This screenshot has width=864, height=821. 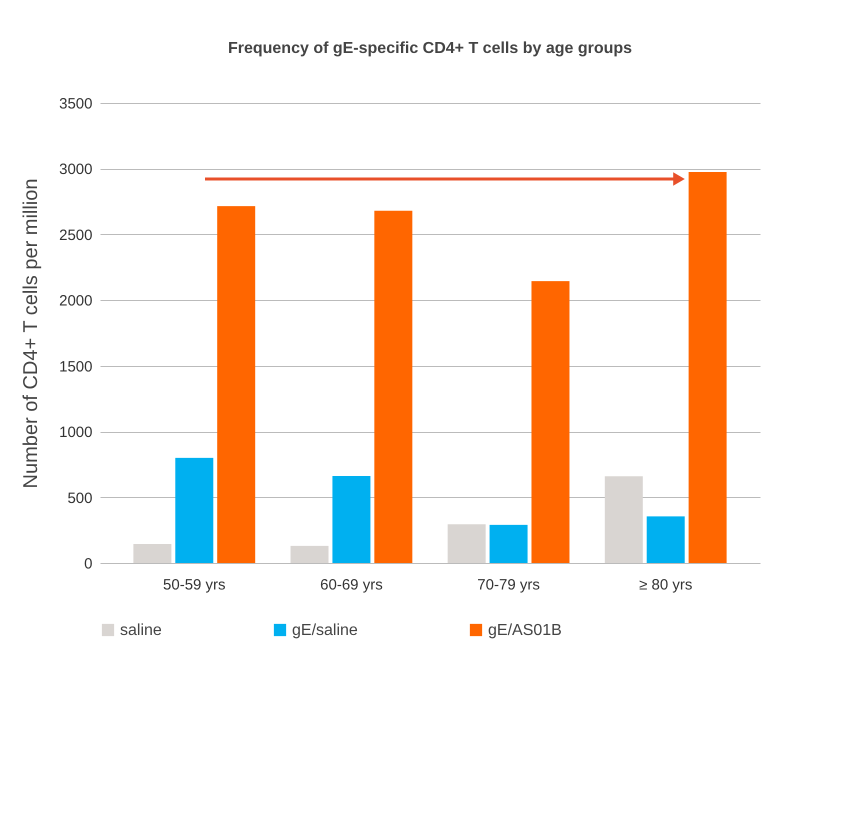 What do you see at coordinates (75, 367) in the screenshot?
I see `y-tick-label: 1500` at bounding box center [75, 367].